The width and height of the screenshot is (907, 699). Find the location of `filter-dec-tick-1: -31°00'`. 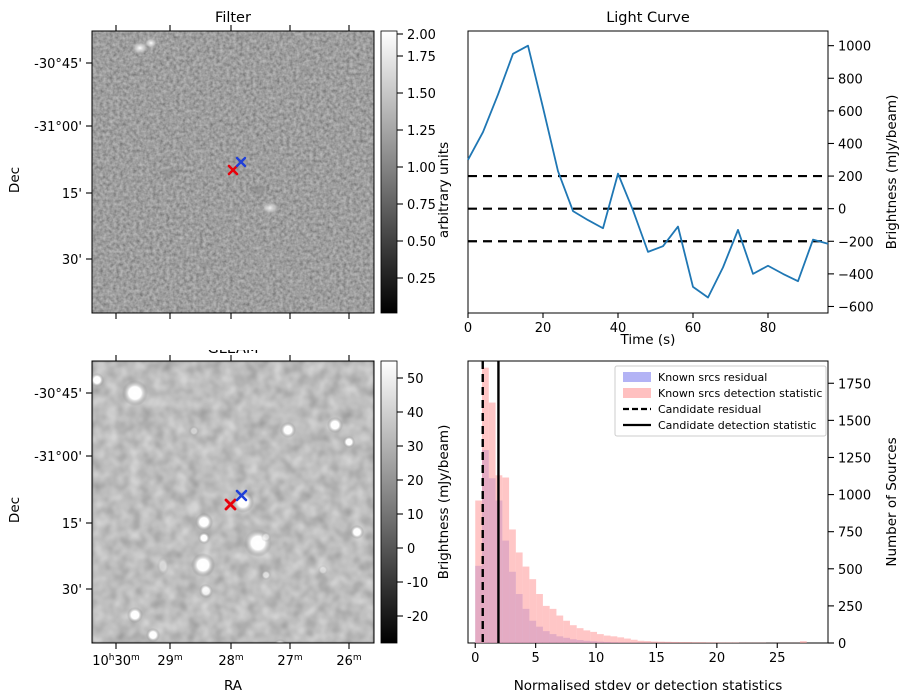

filter-dec-tick-1: -31°00' is located at coordinates (58, 127).